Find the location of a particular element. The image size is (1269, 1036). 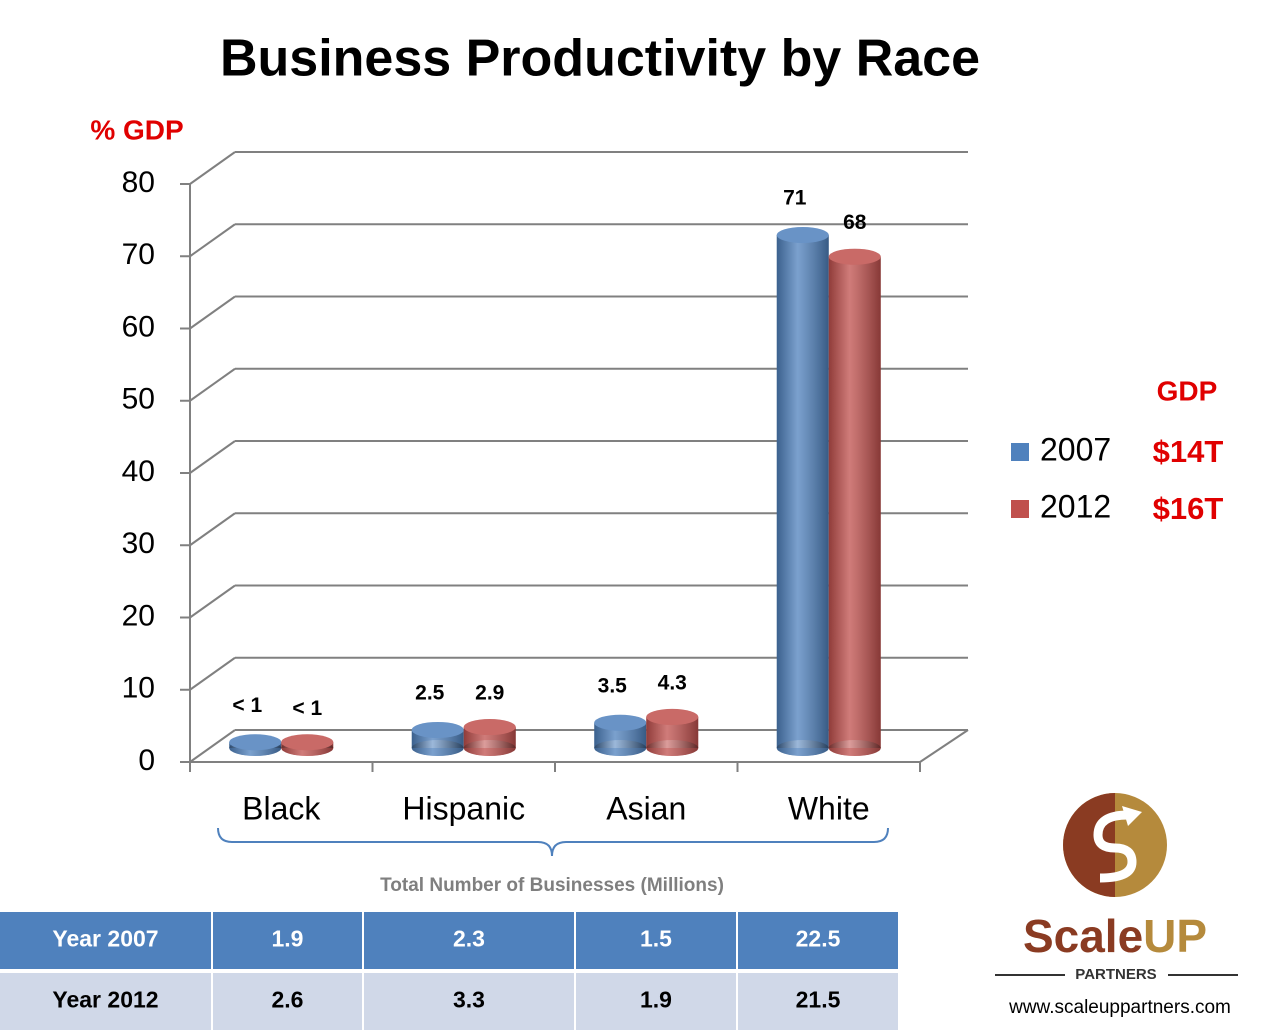

logo: ScaleUP PARTNERS www.scaleuppartners.com is located at coordinates (1116, 905).